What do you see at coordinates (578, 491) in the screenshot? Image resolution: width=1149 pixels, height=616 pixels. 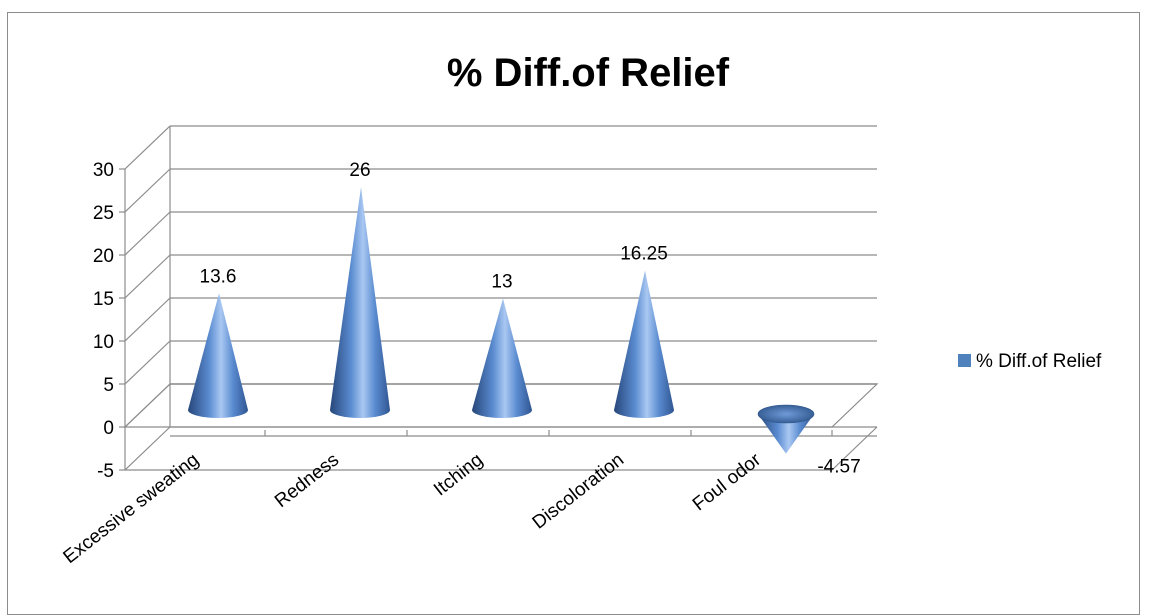 I see `category-label: Discoloration` at bounding box center [578, 491].